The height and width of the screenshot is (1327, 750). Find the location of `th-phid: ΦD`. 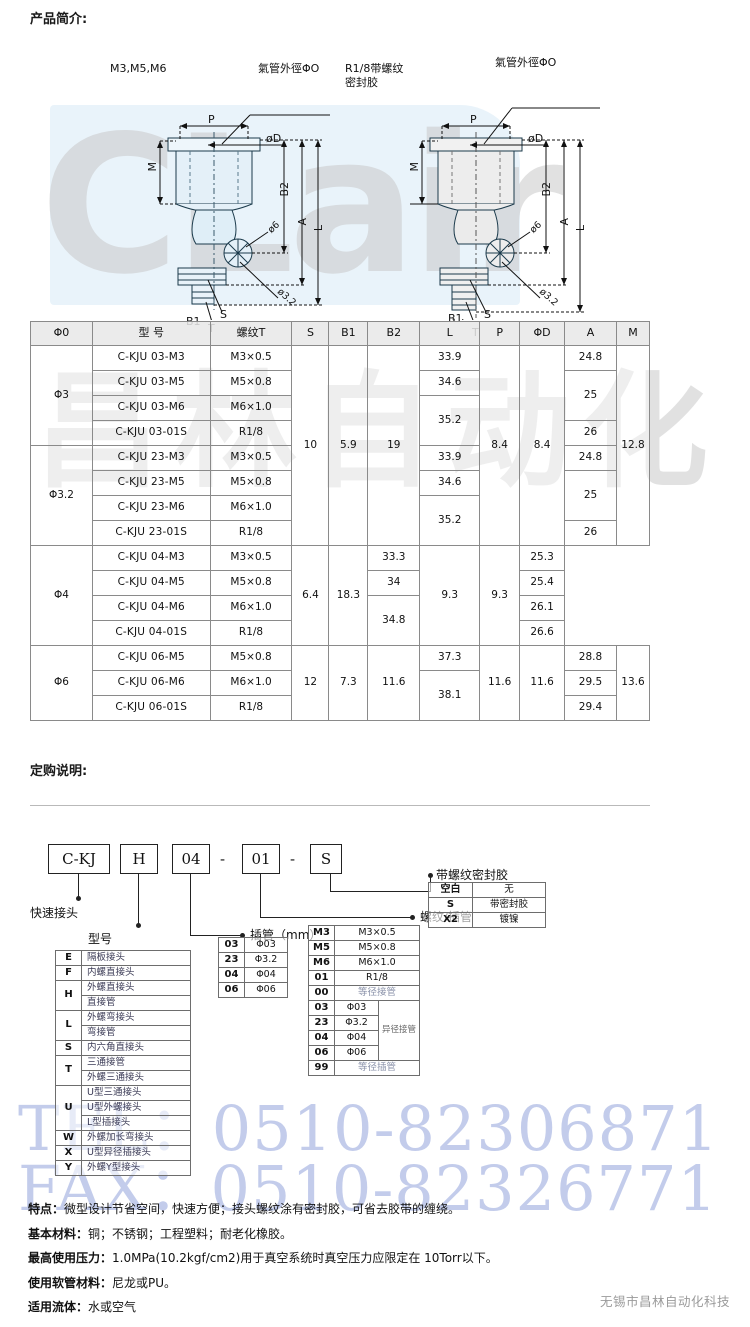

th-phid: ΦD is located at coordinates (542, 333).